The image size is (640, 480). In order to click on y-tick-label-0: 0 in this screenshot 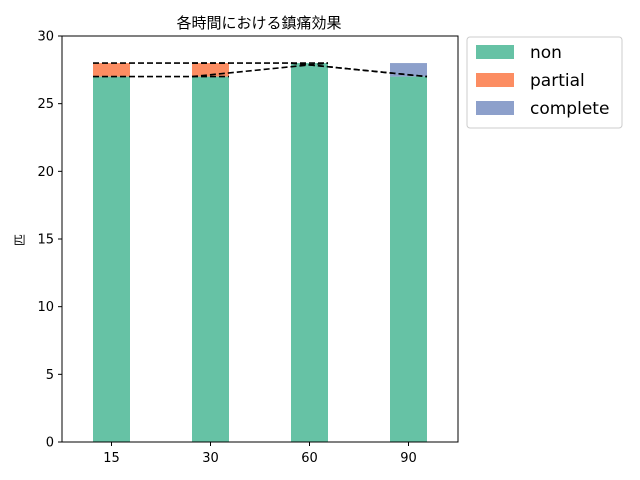, I will do `click(50, 443)`.